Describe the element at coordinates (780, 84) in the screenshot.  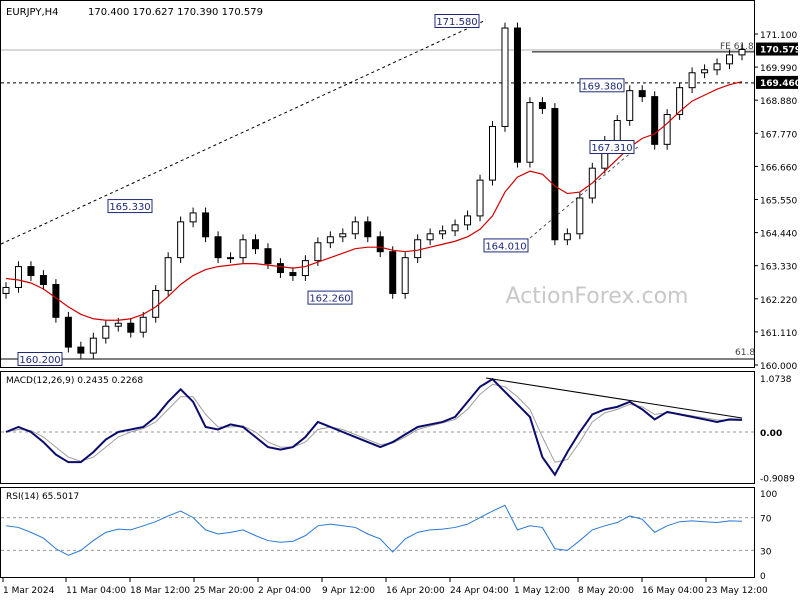
I see `level-169460-label: 169.460` at that location.